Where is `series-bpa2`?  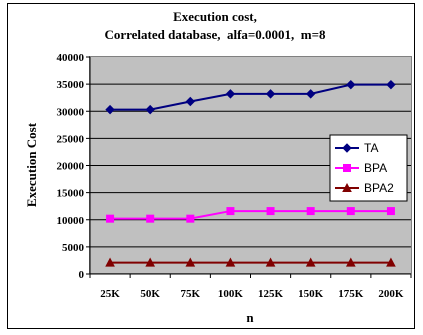 series-bpa2 is located at coordinates (250, 262).